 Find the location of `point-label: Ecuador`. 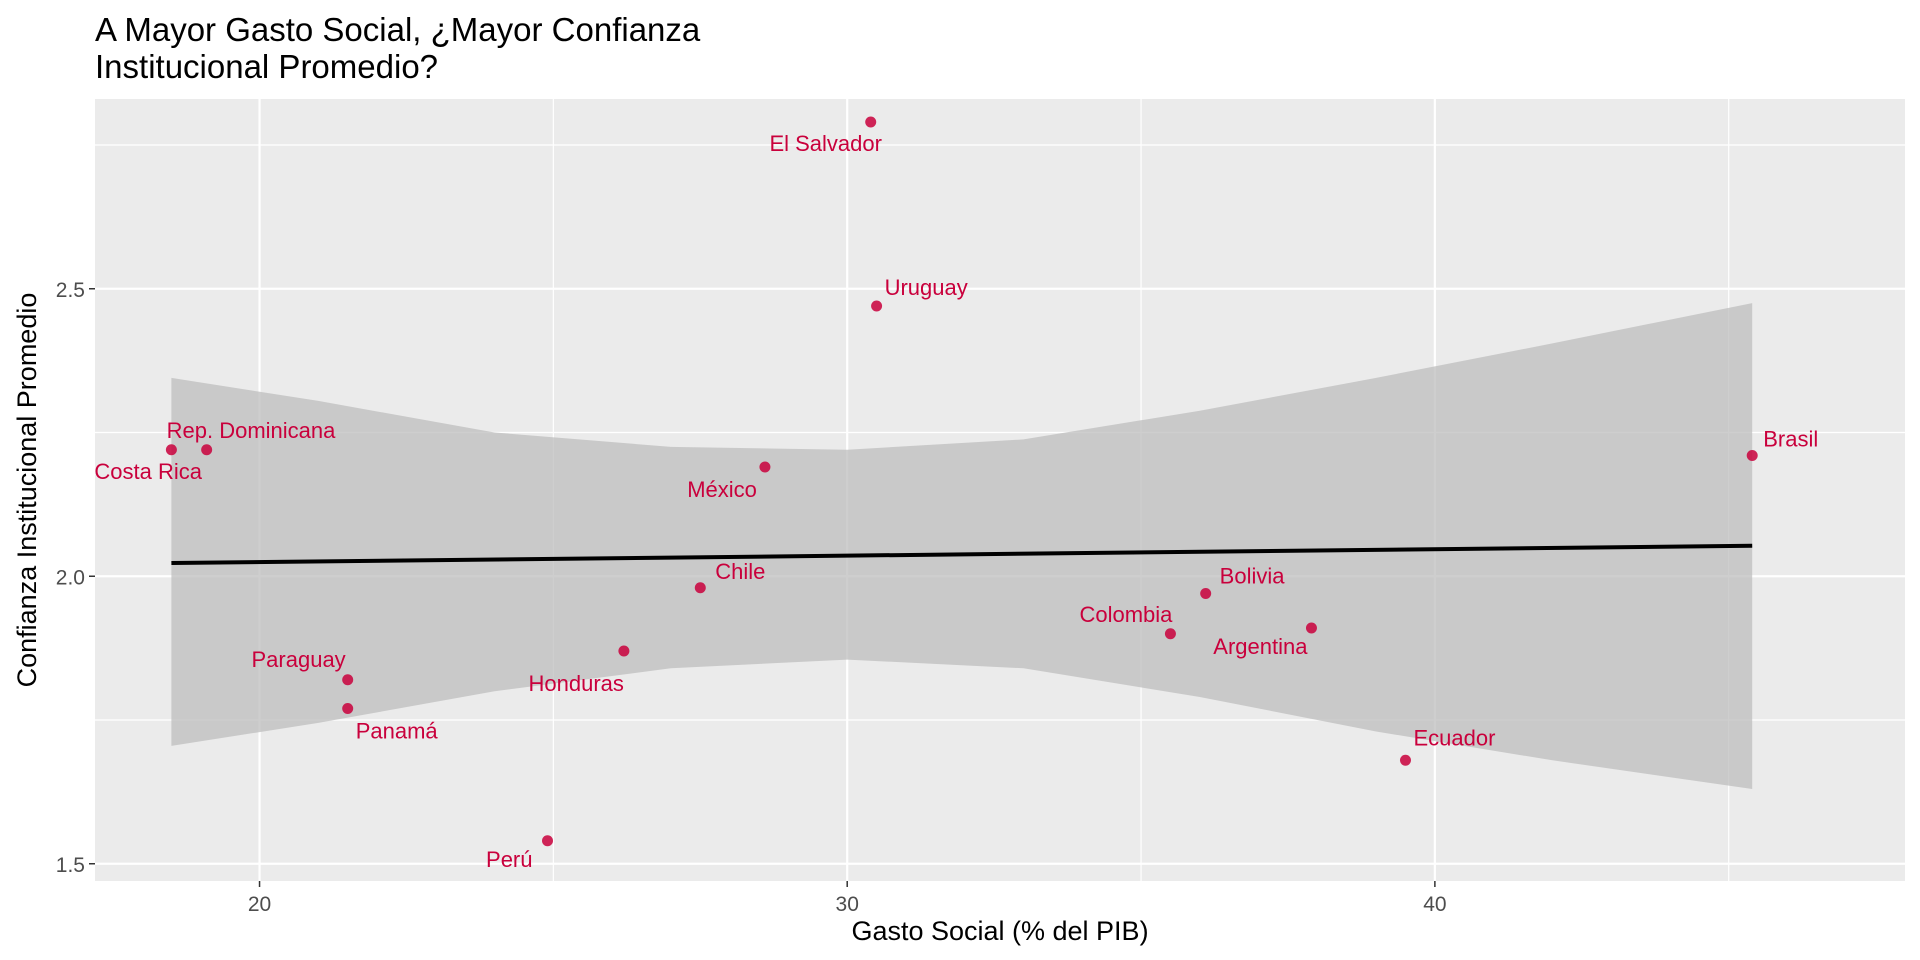

point-label: Ecuador is located at coordinates (1454, 737).